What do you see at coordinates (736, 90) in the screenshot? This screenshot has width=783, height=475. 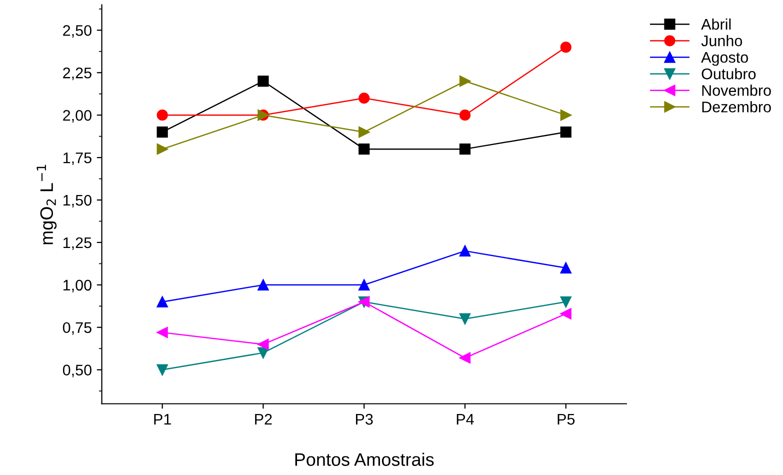 I see `legend-label: Novembro` at bounding box center [736, 90].